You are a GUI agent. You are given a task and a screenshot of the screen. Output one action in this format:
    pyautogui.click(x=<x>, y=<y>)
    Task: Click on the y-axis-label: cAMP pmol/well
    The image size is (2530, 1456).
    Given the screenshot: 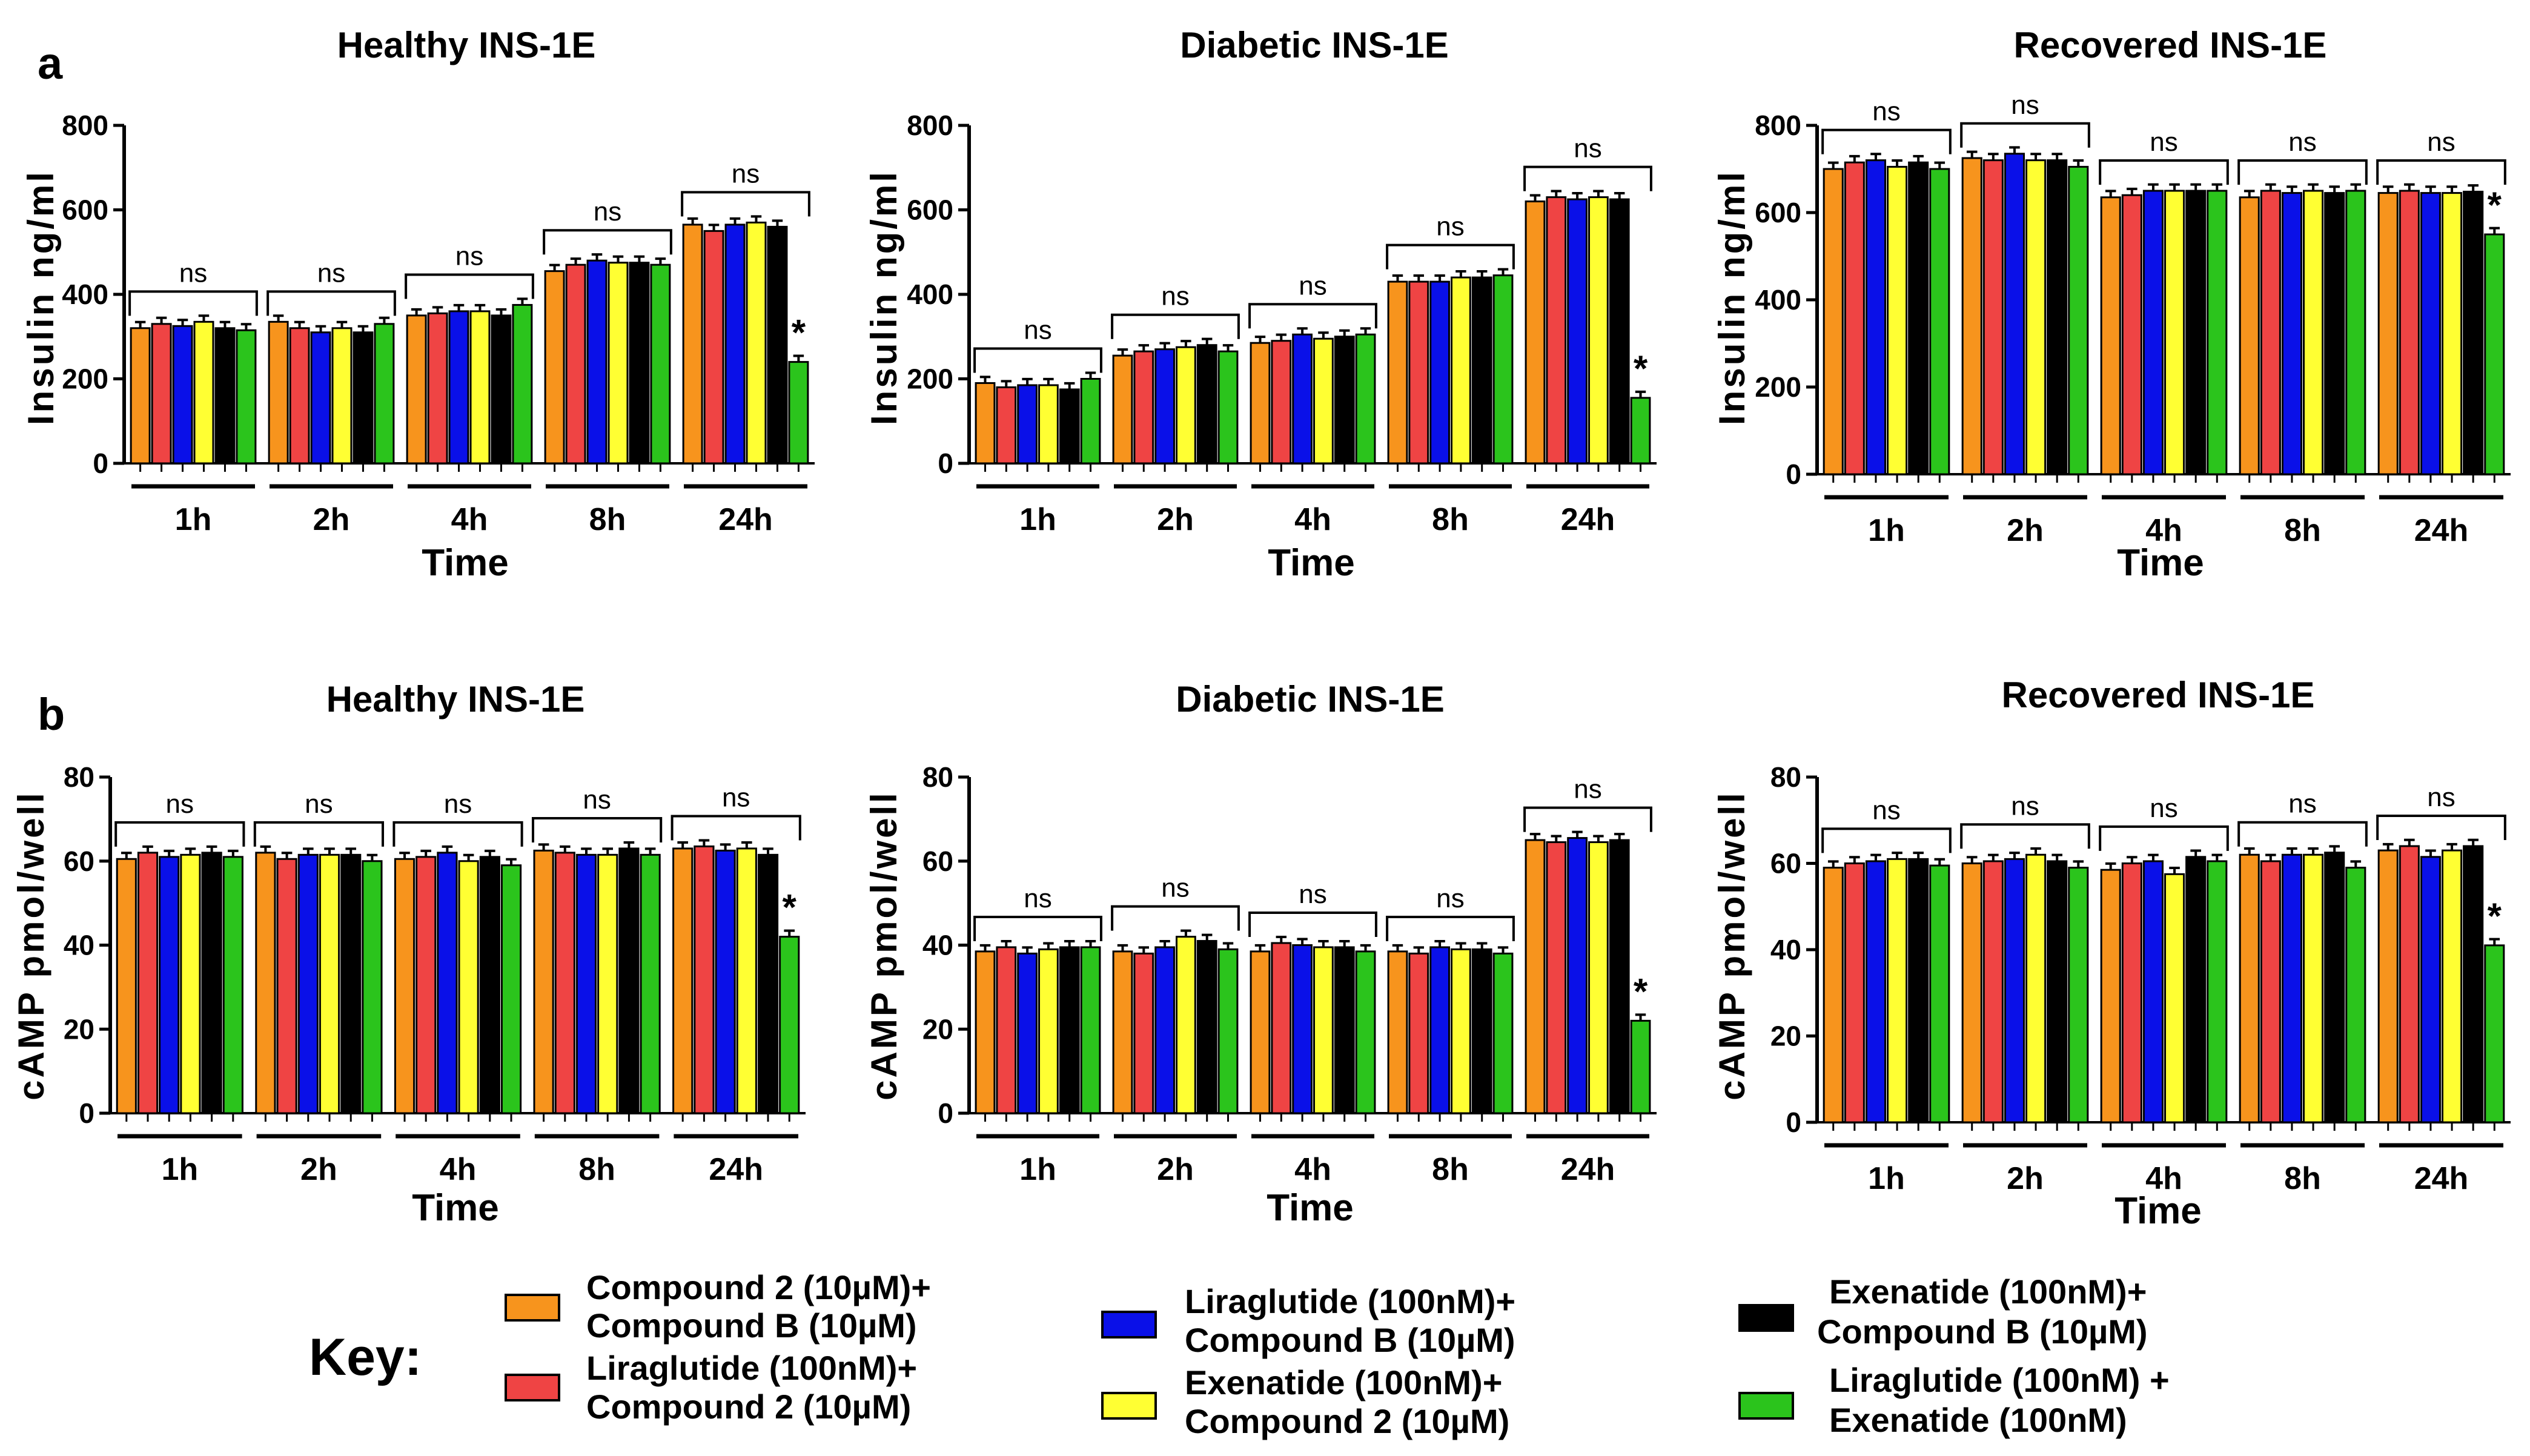 What is the action you would take?
    pyautogui.click(x=884, y=945)
    